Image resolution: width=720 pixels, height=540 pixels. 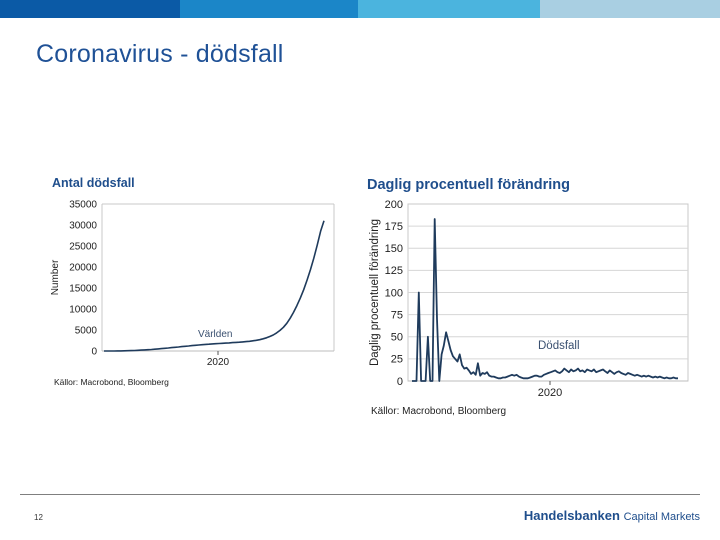 What do you see at coordinates (93, 183) in the screenshot?
I see `left-chart-title: Antal dödsfall` at bounding box center [93, 183].